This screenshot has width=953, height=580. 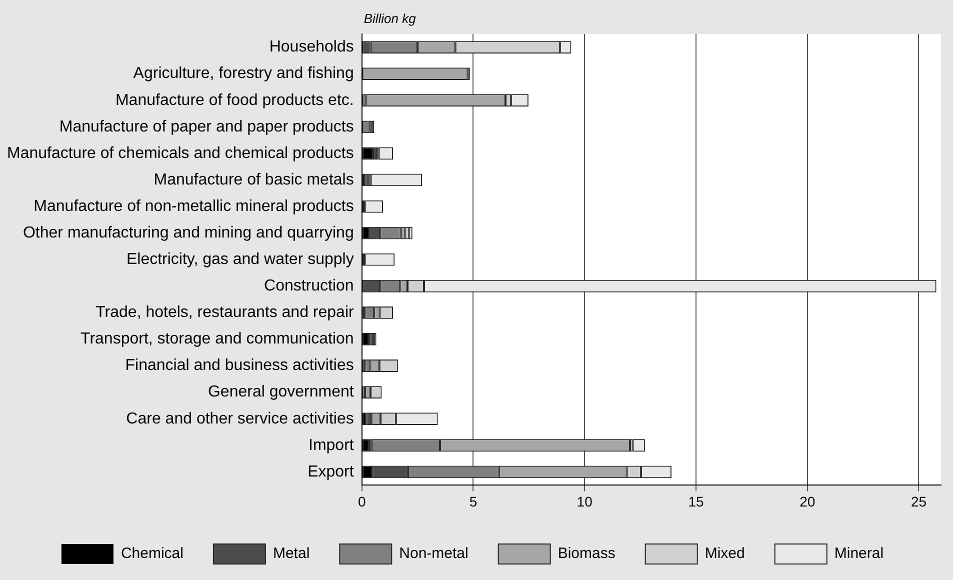 I want to click on y-tick-label: Transport, storage and communication, so click(x=217, y=339).